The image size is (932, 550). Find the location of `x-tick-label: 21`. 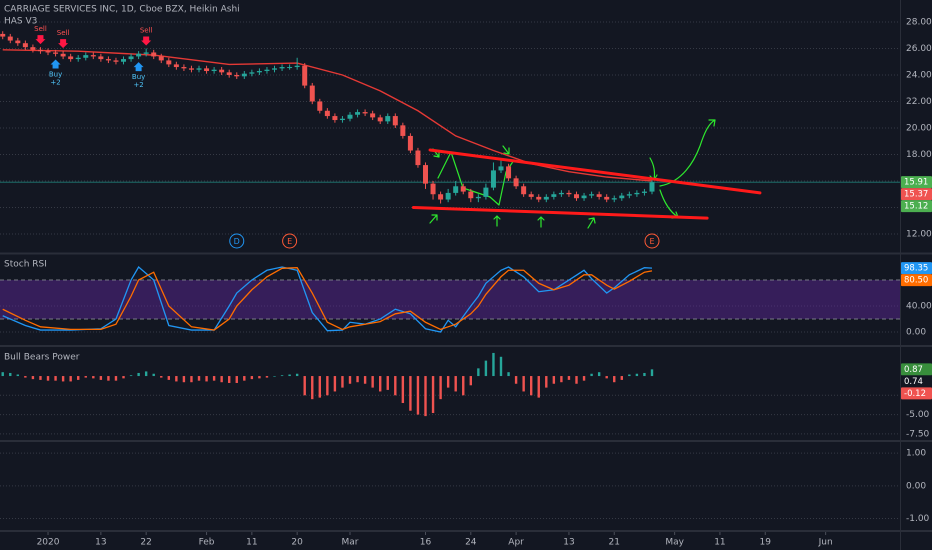

x-tick-label: 21 is located at coordinates (614, 543).